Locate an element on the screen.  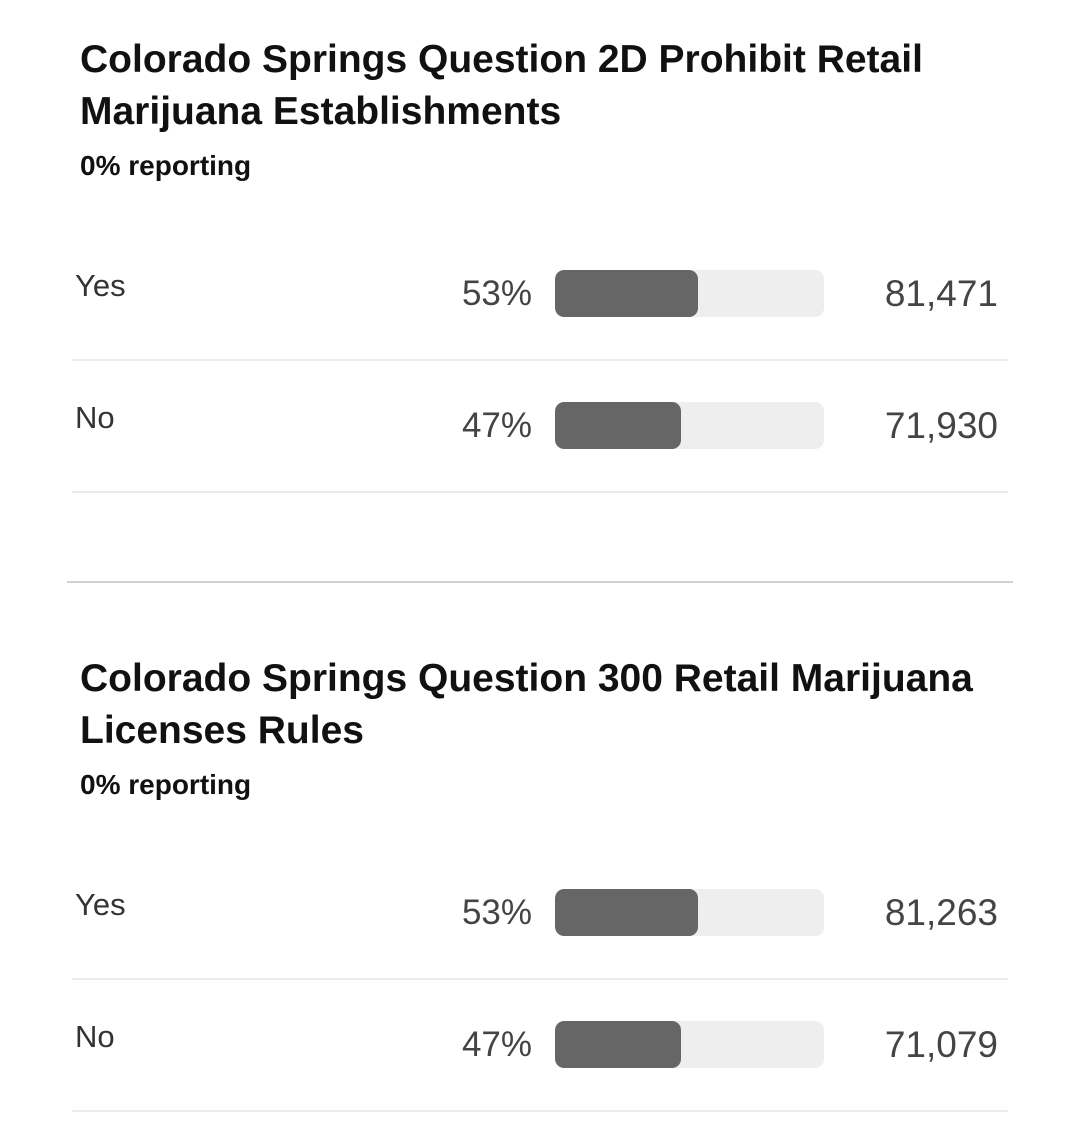
result-row-yes: Yes 53% 81,471 is located at coordinates (540, 294).